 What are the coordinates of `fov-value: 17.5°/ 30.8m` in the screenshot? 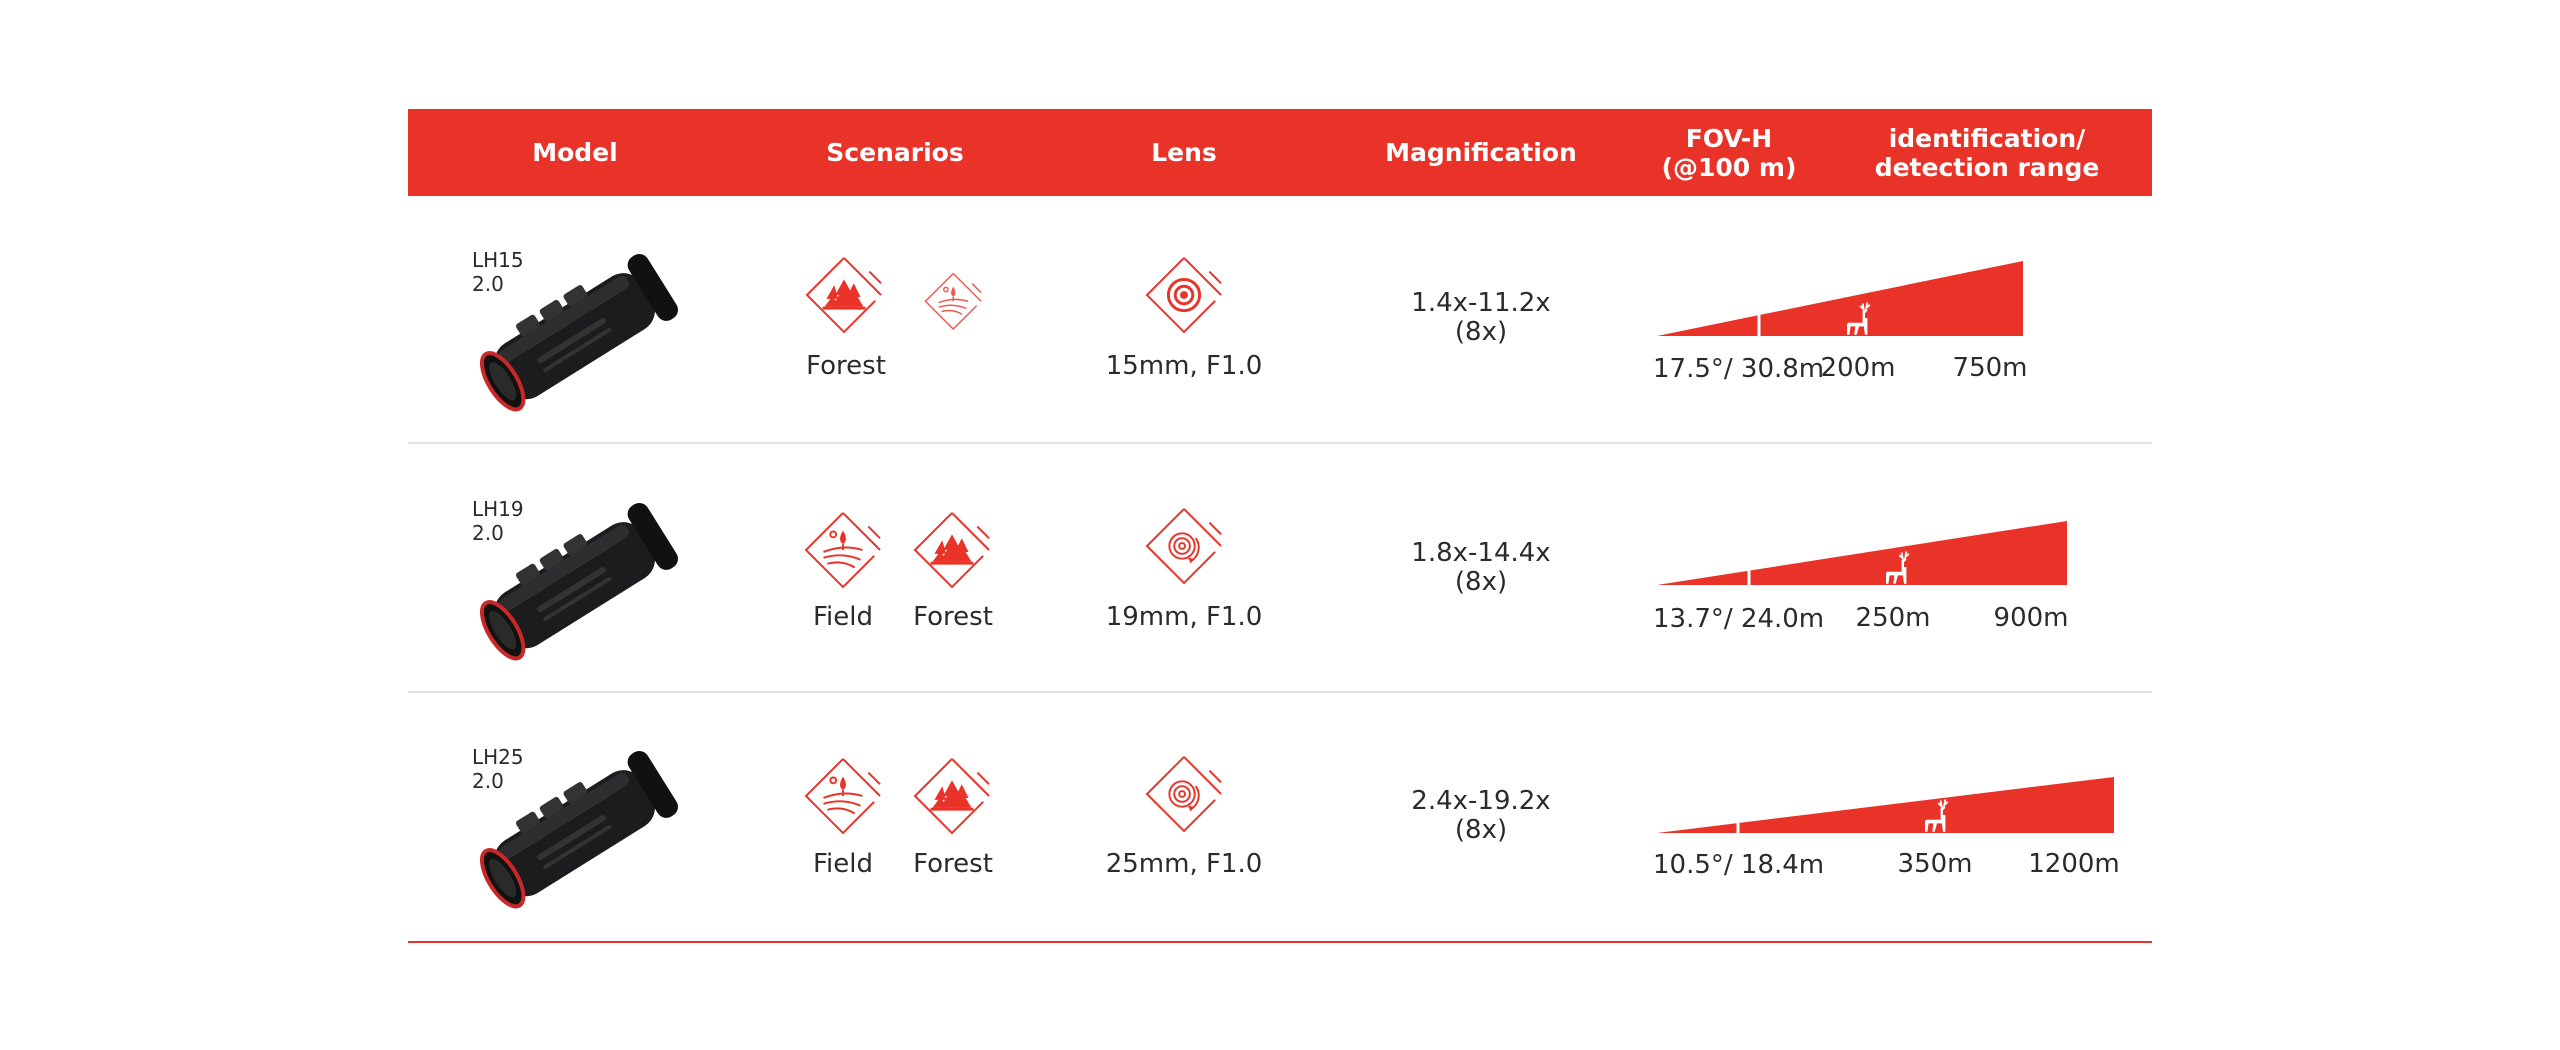 It's located at (1739, 369).